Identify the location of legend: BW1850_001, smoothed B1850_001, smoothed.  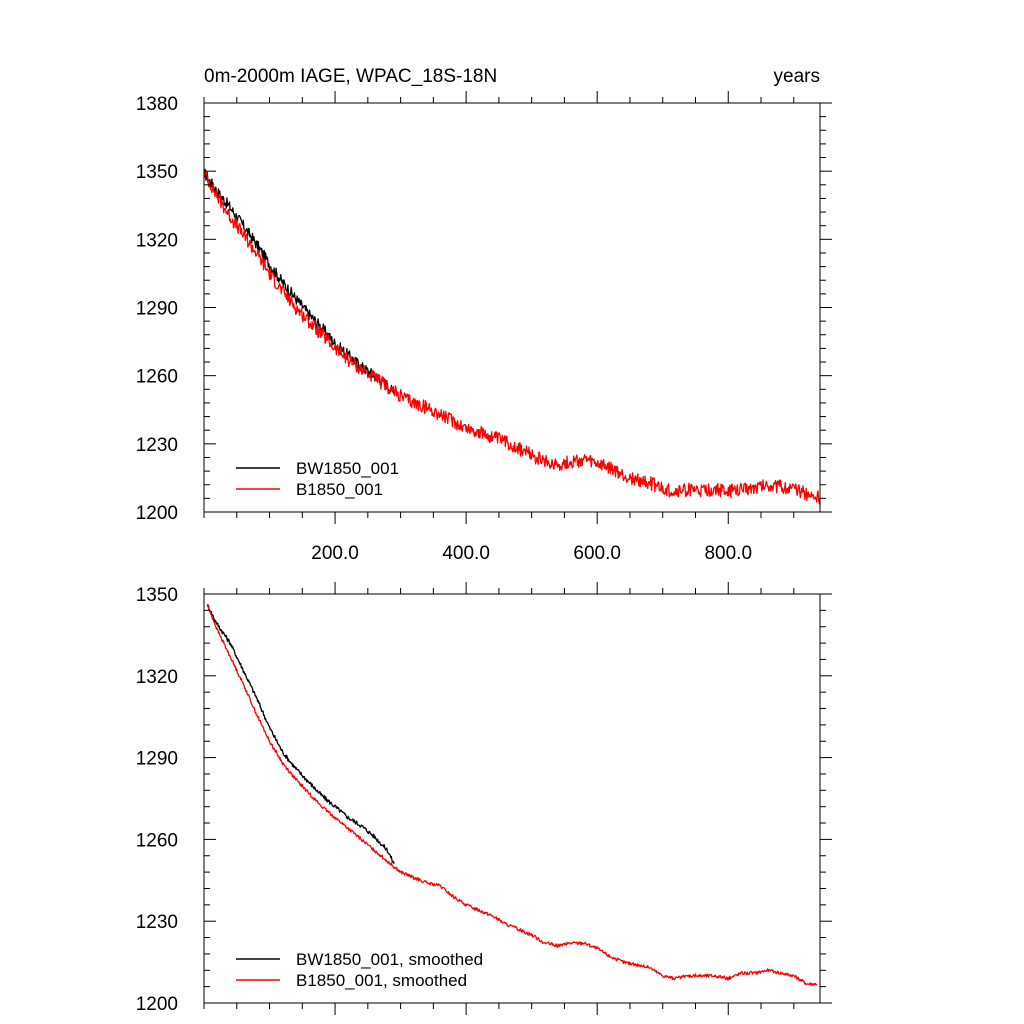
(359, 970).